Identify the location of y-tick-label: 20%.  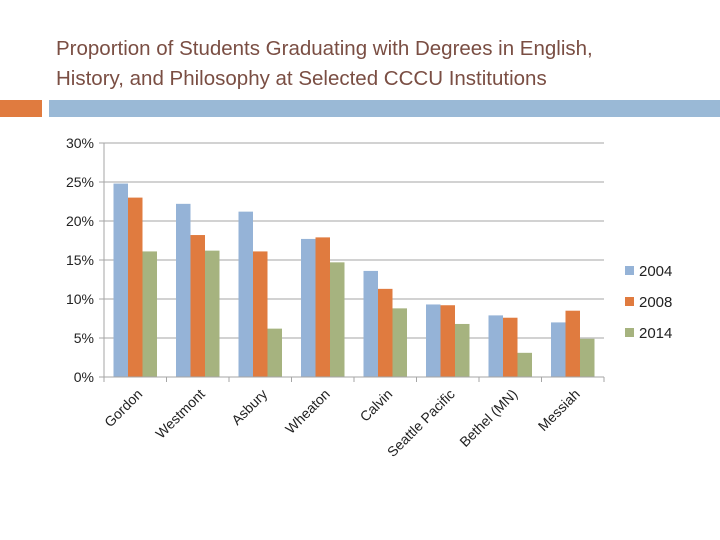
(80, 221).